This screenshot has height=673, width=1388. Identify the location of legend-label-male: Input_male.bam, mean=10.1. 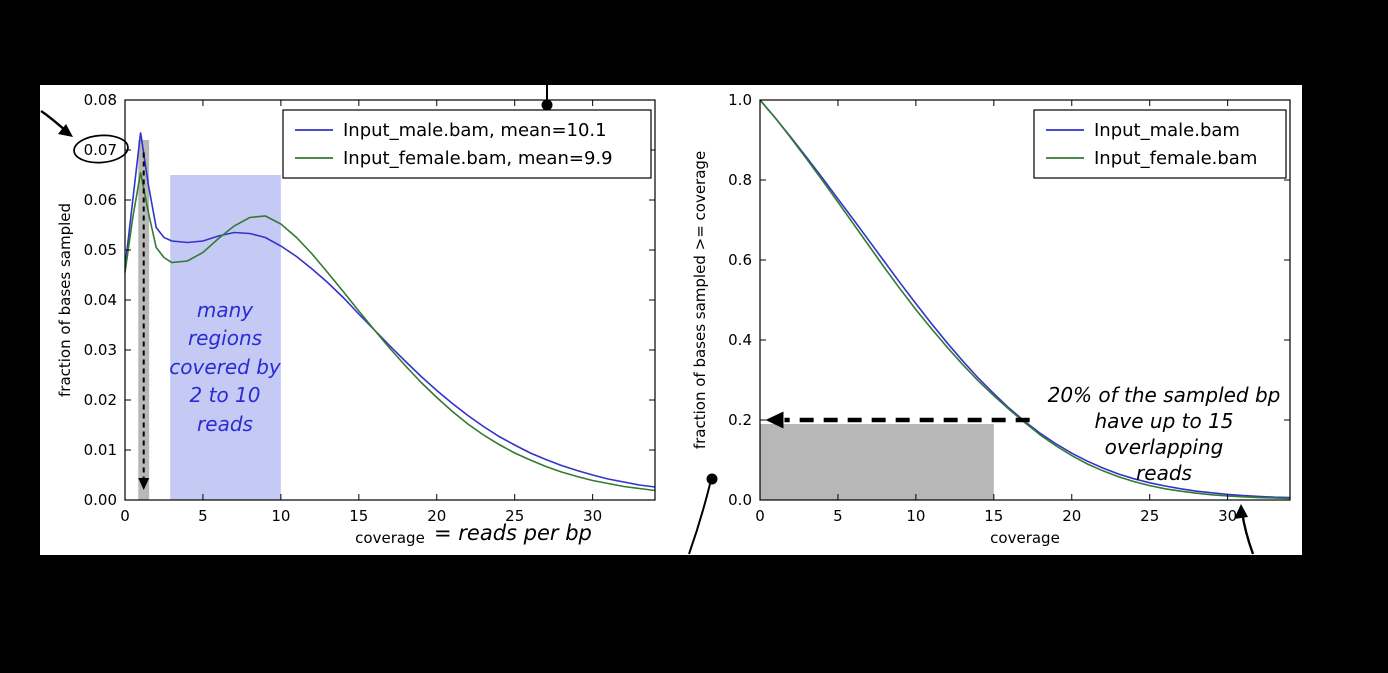
(475, 130).